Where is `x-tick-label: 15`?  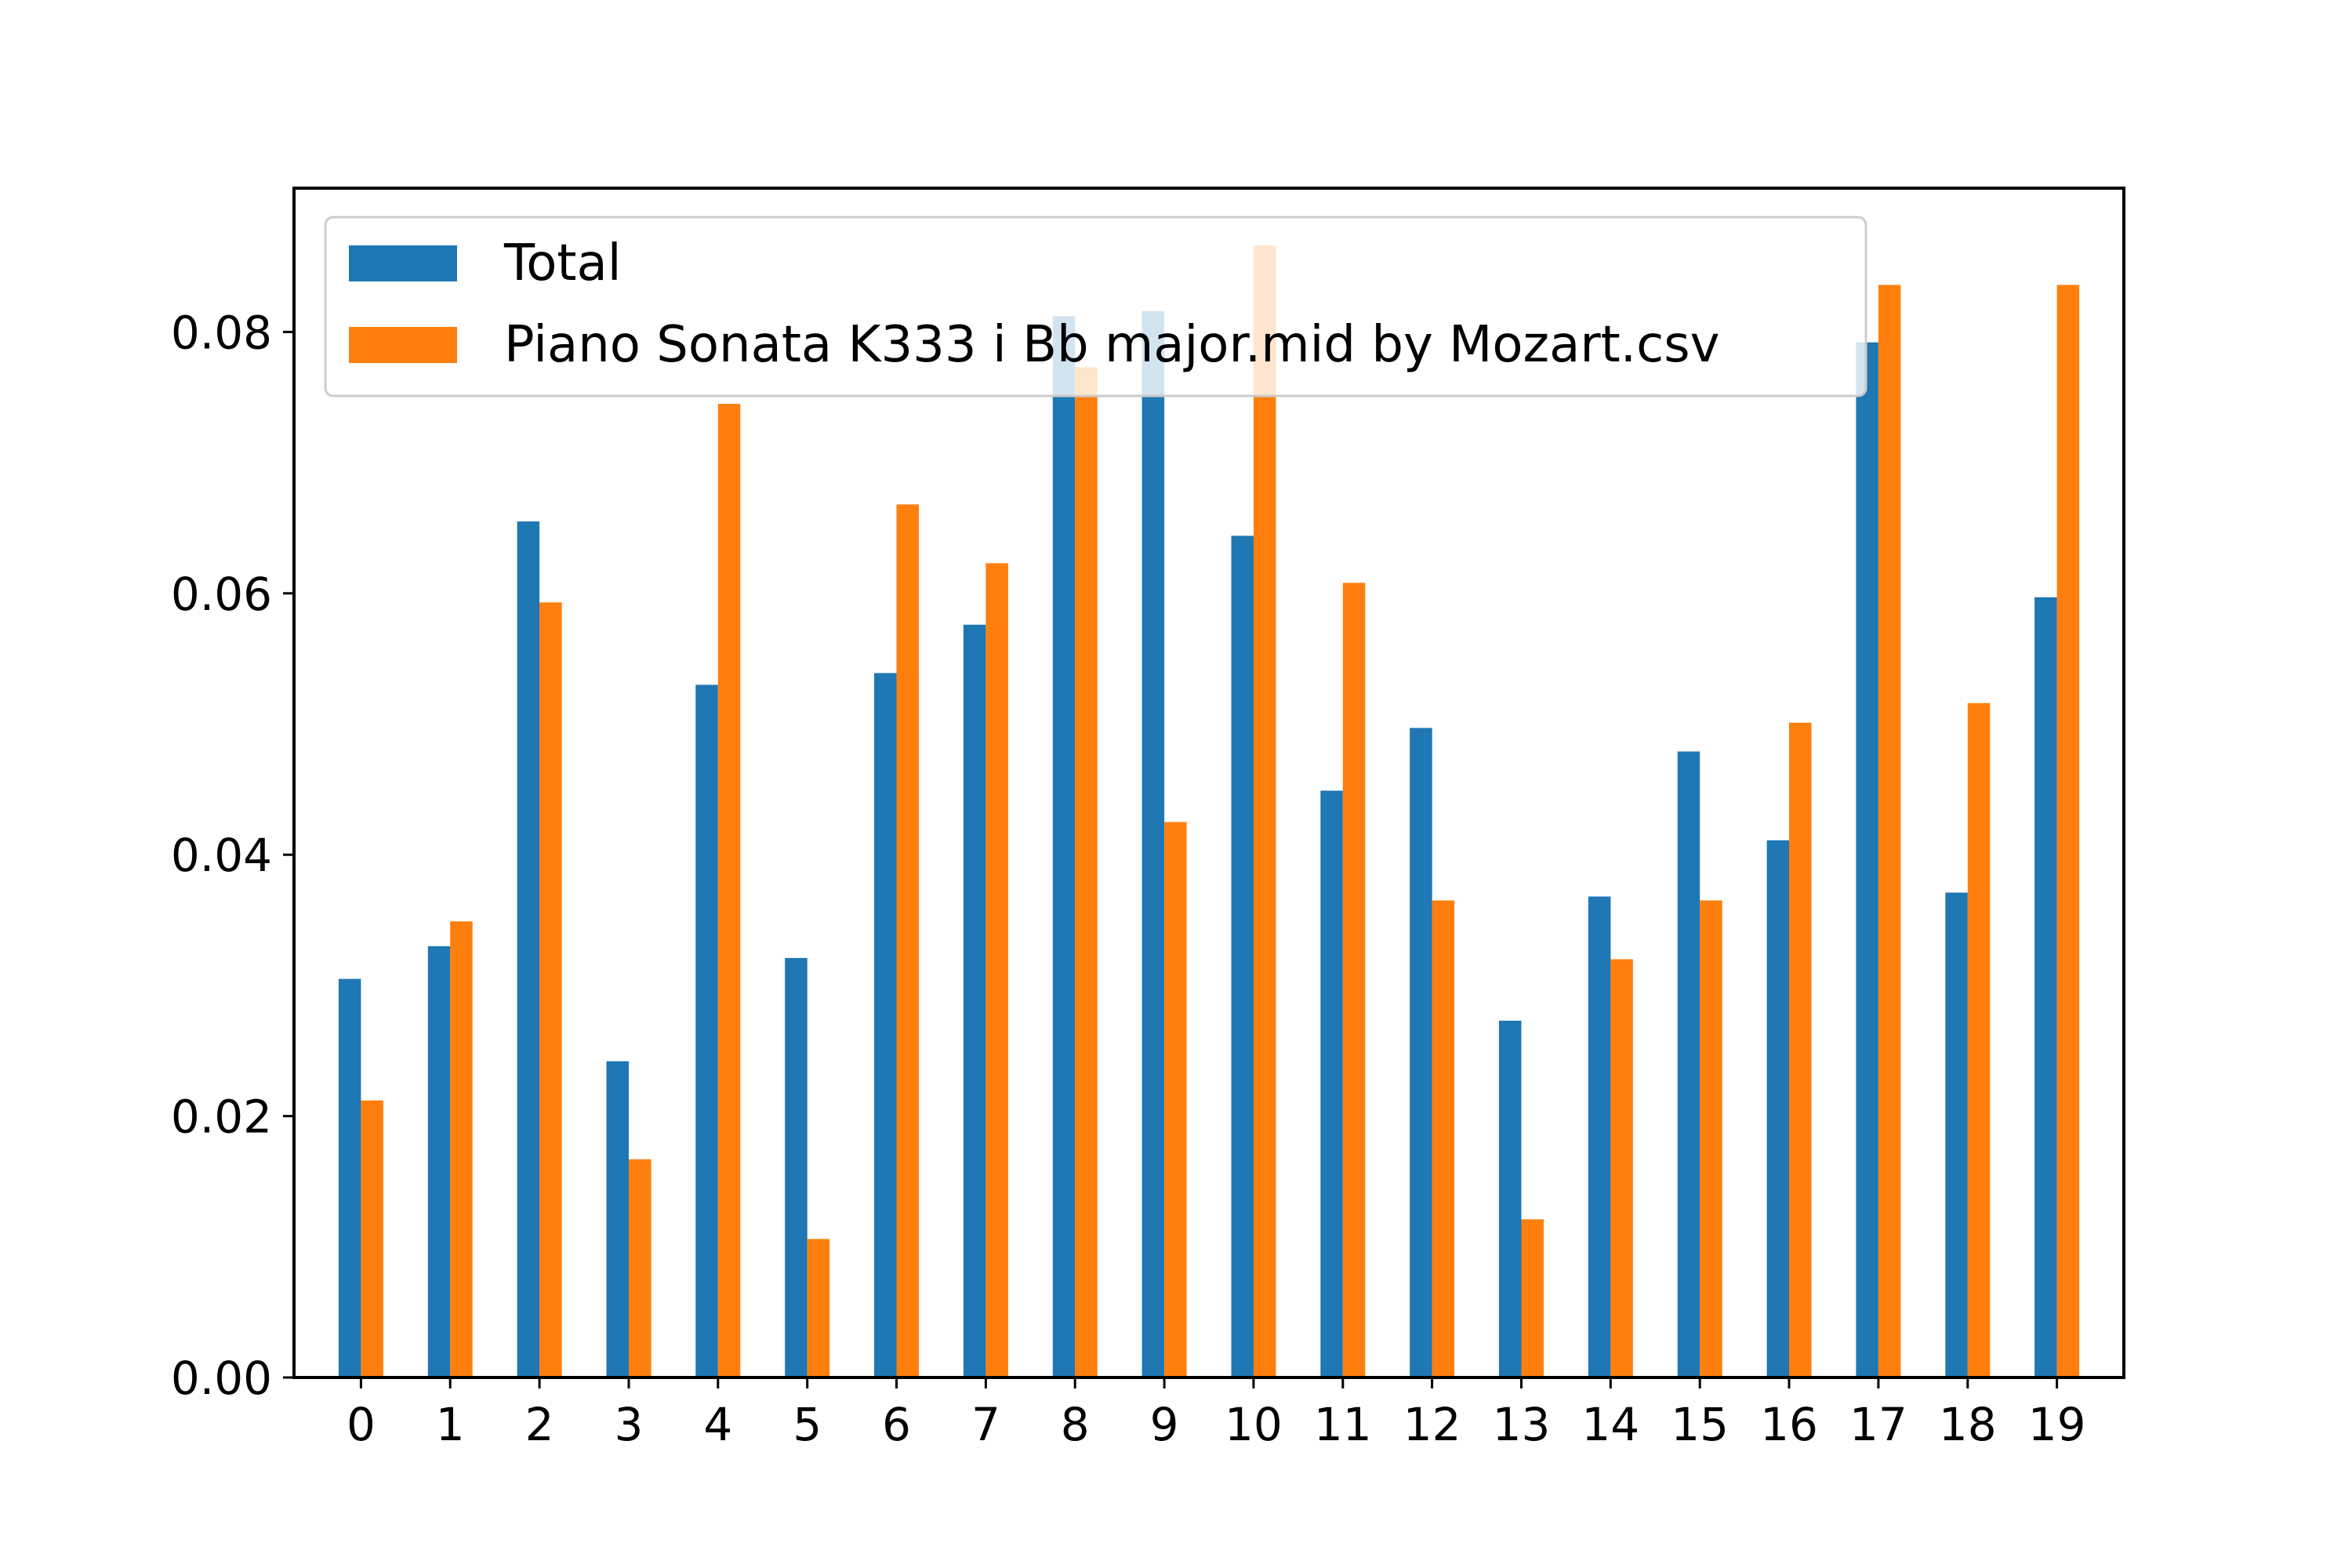
x-tick-label: 15 is located at coordinates (1700, 1424).